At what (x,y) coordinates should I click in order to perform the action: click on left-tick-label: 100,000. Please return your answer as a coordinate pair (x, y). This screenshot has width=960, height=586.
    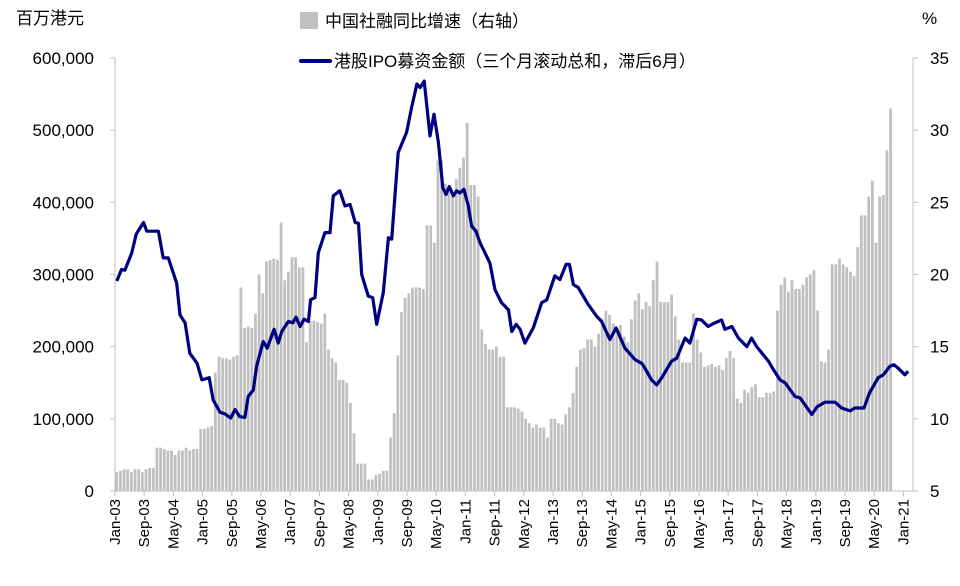
    Looking at the image, I should click on (63, 419).